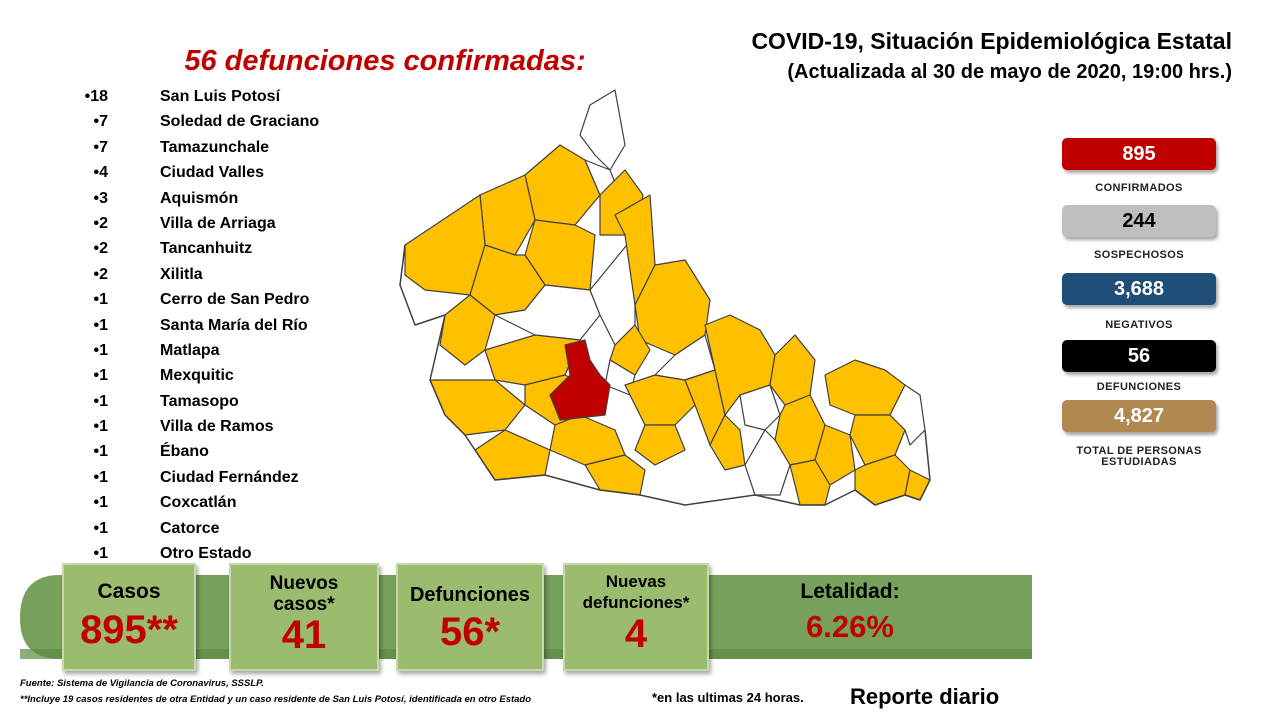 The height and width of the screenshot is (720, 1280). I want to click on municipality-name: Aquismón, so click(199, 198).